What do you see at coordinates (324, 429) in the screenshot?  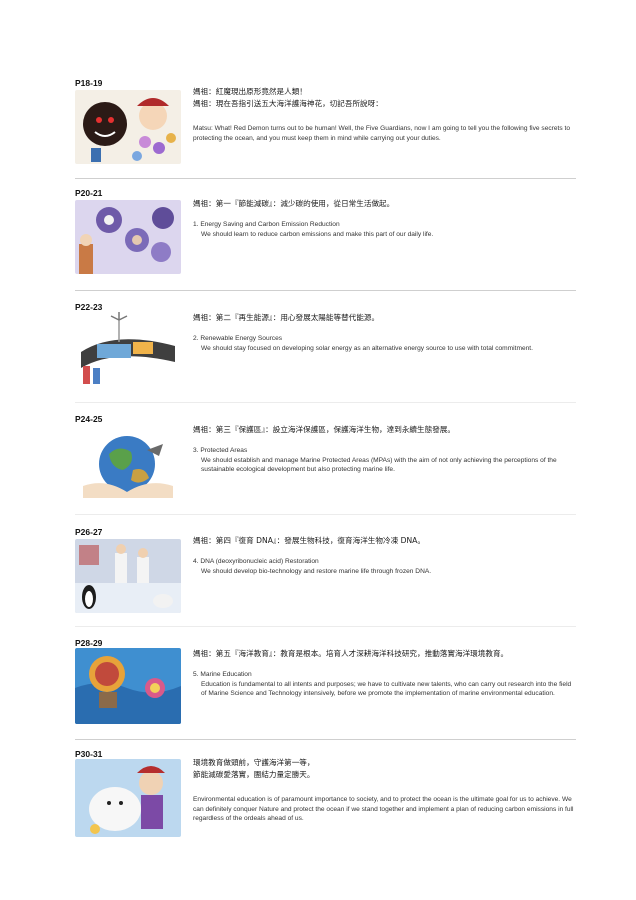 I see `chinese-line: 媽祖：第三『保護區』：設立海洋保護區，保護海洋生物，達到永續生態發展。` at bounding box center [324, 429].